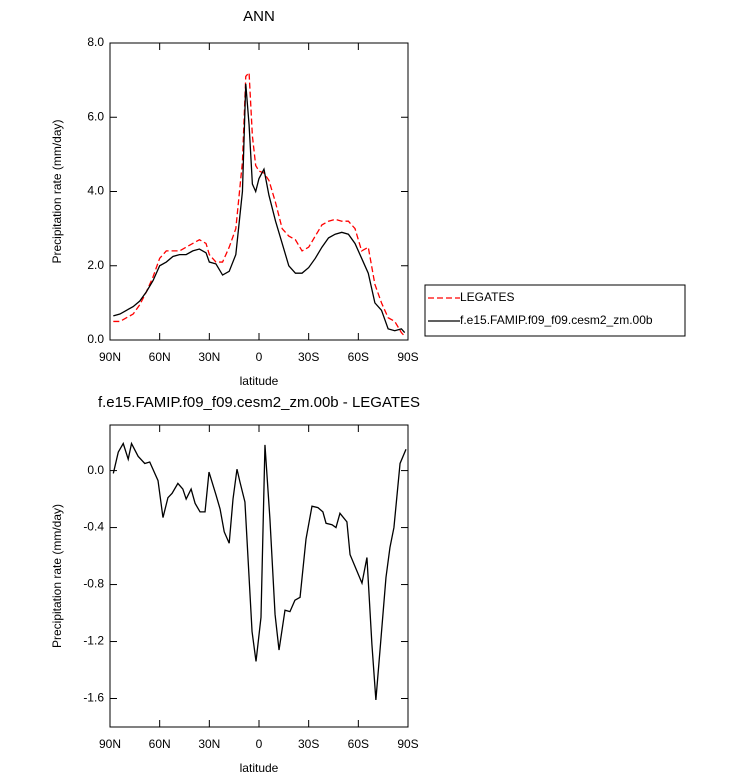  What do you see at coordinates (95, 42) in the screenshot?
I see `y-tick-label: 8.0` at bounding box center [95, 42].